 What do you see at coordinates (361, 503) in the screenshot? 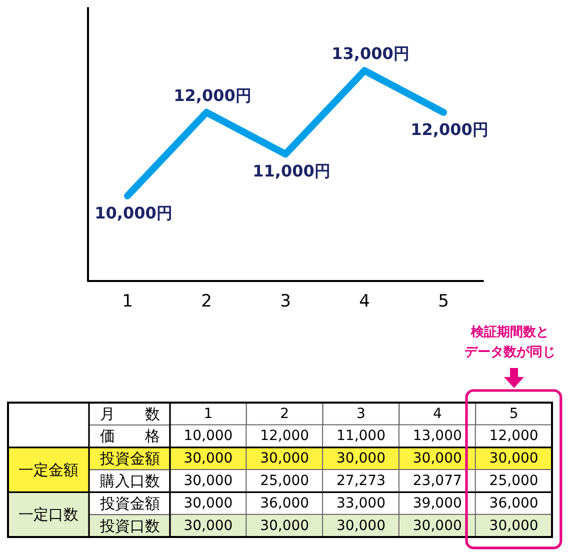
I see `data-label: 33,000` at bounding box center [361, 503].